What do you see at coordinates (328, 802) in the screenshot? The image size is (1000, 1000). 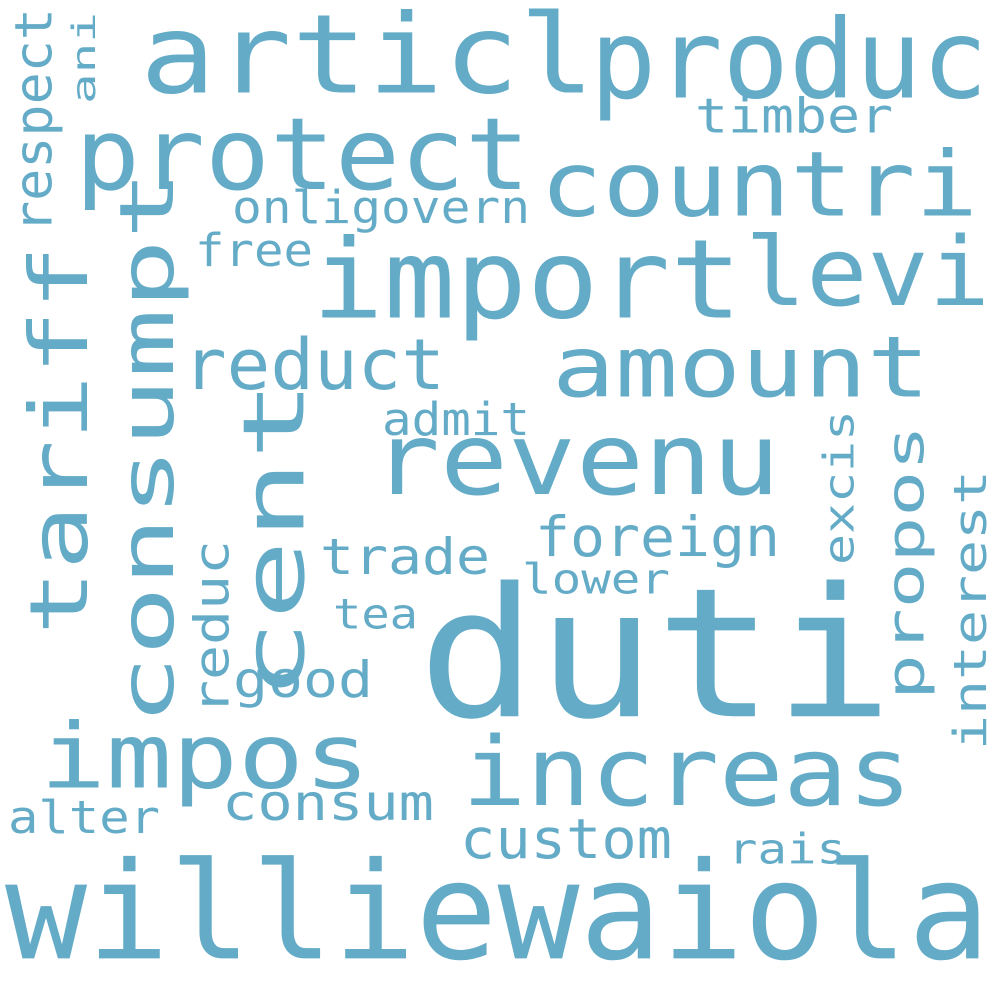 I see `word-consum: consum` at bounding box center [328, 802].